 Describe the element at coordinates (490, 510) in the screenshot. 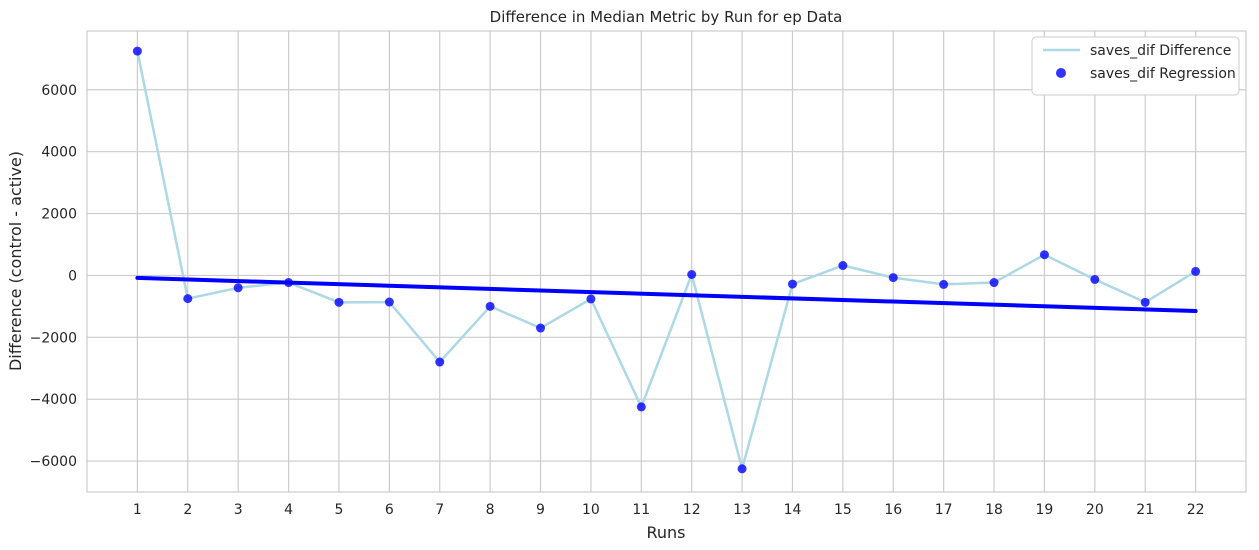

I see `x-tick-label: 8` at that location.